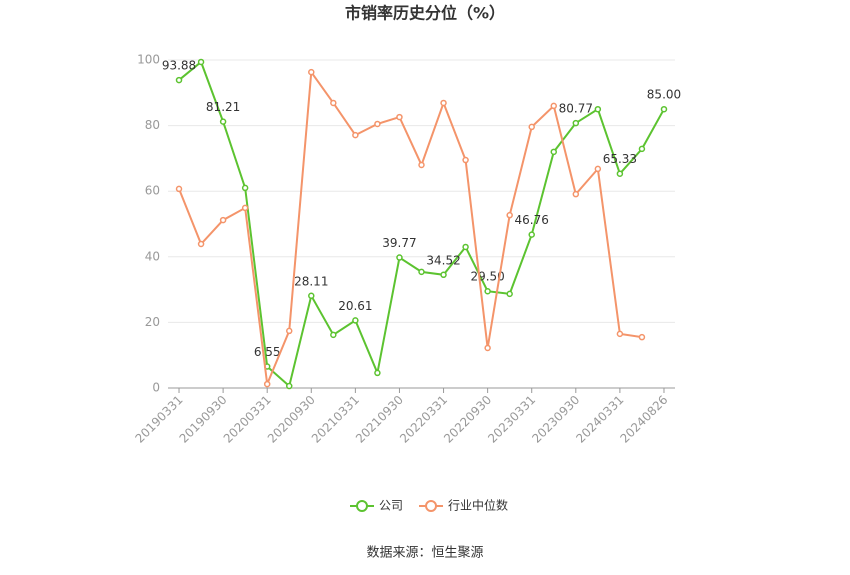 This screenshot has width=850, height=575. What do you see at coordinates (152, 191) in the screenshot?
I see `y-tick-label: 60` at bounding box center [152, 191].